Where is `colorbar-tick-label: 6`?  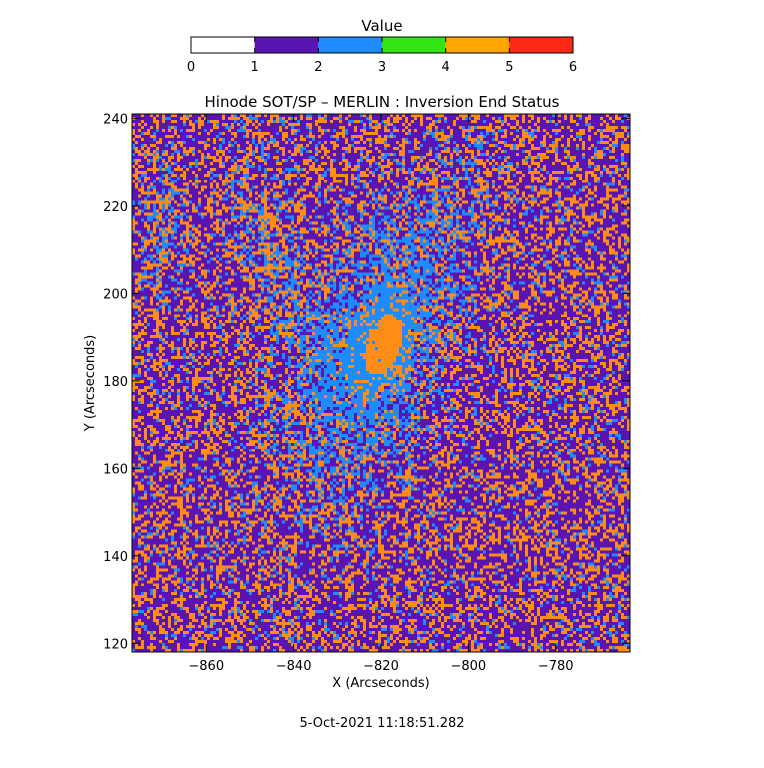
colorbar-tick-label: 6 is located at coordinates (573, 67).